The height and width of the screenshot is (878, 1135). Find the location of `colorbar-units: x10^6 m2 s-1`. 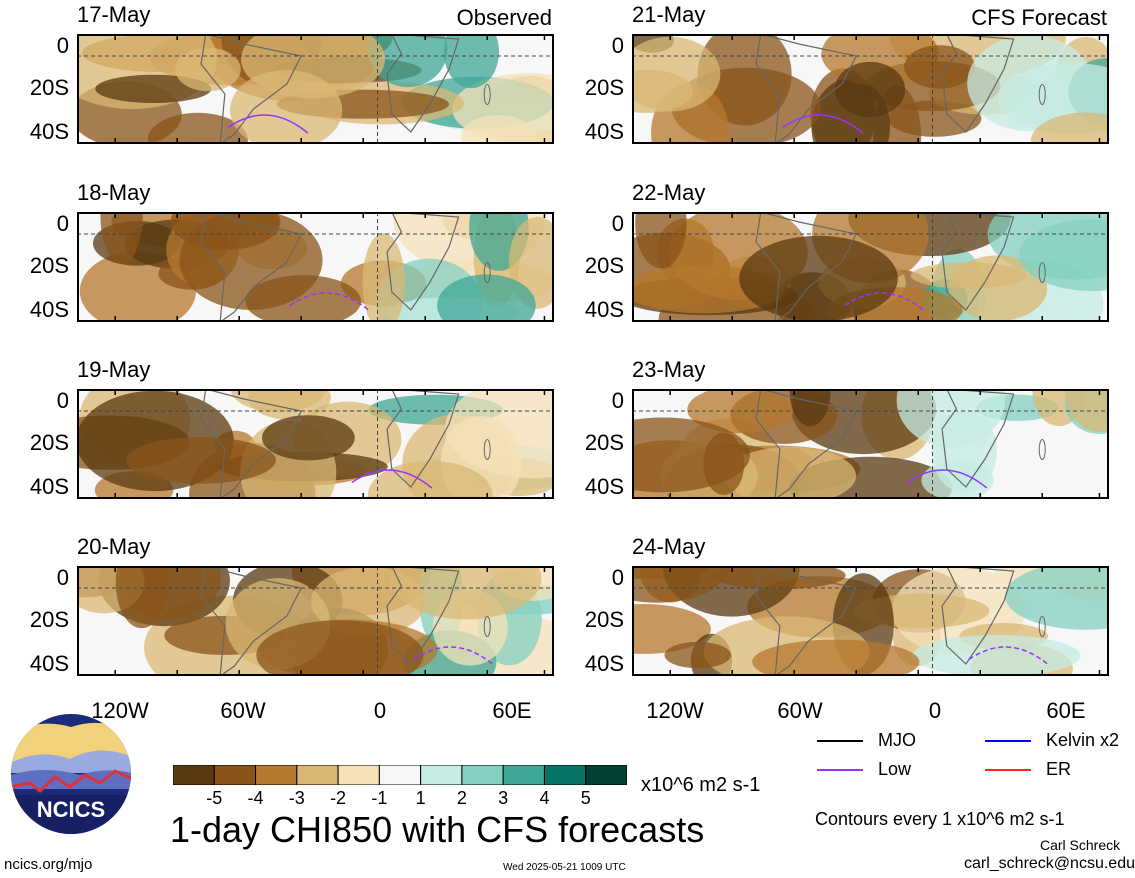

colorbar-units: x10^6 m2 s-1 is located at coordinates (701, 785).